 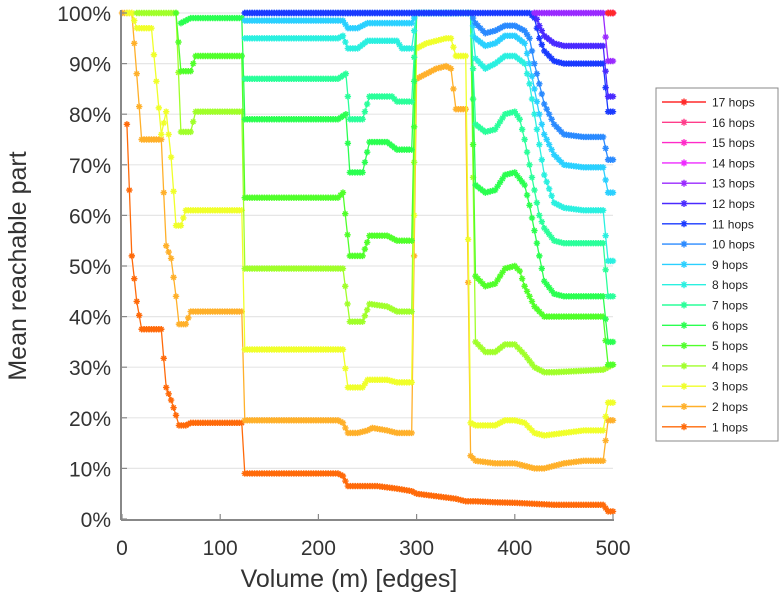 What do you see at coordinates (708, 143) in the screenshot?
I see `legend-item: 15 hops` at bounding box center [708, 143].